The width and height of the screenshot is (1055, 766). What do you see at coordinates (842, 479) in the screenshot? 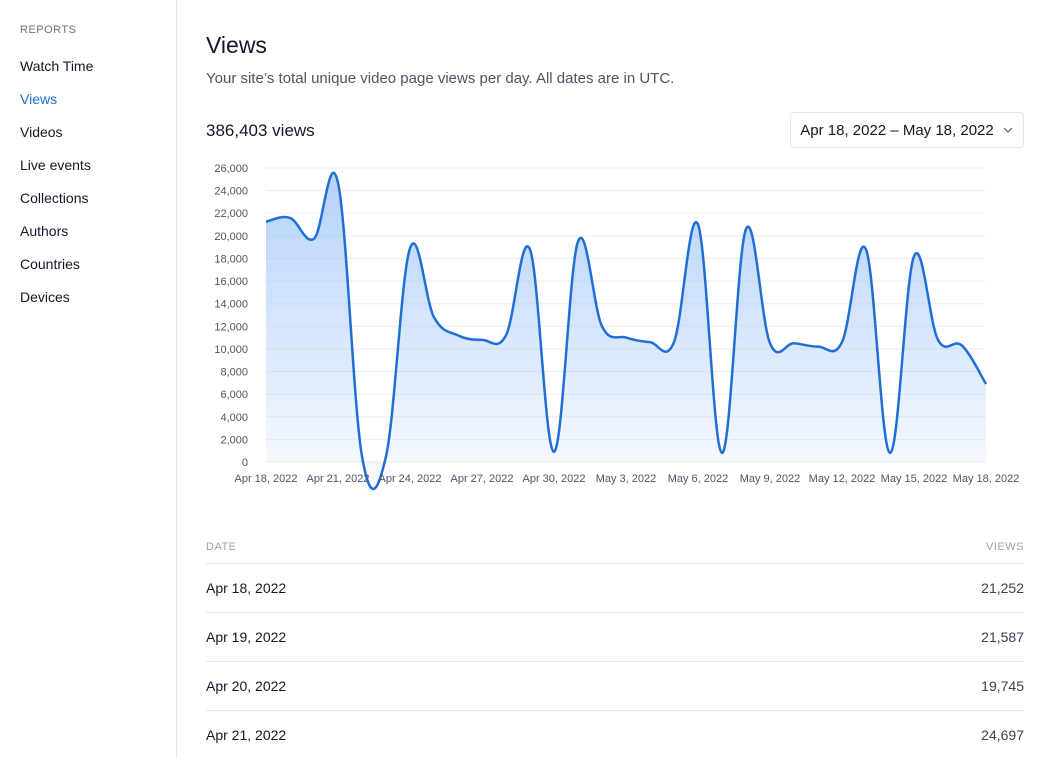
I see `x-tick-label: May 12, 2022` at bounding box center [842, 479].